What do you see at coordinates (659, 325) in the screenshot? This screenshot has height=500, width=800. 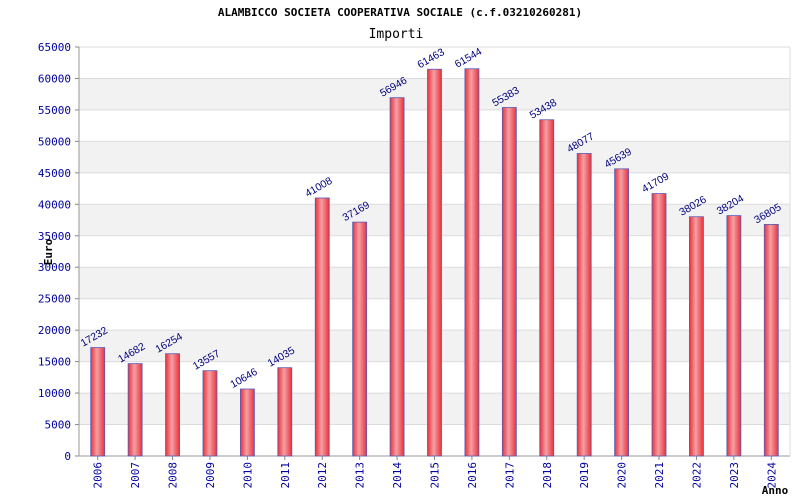 I see `bar-2021` at bounding box center [659, 325].